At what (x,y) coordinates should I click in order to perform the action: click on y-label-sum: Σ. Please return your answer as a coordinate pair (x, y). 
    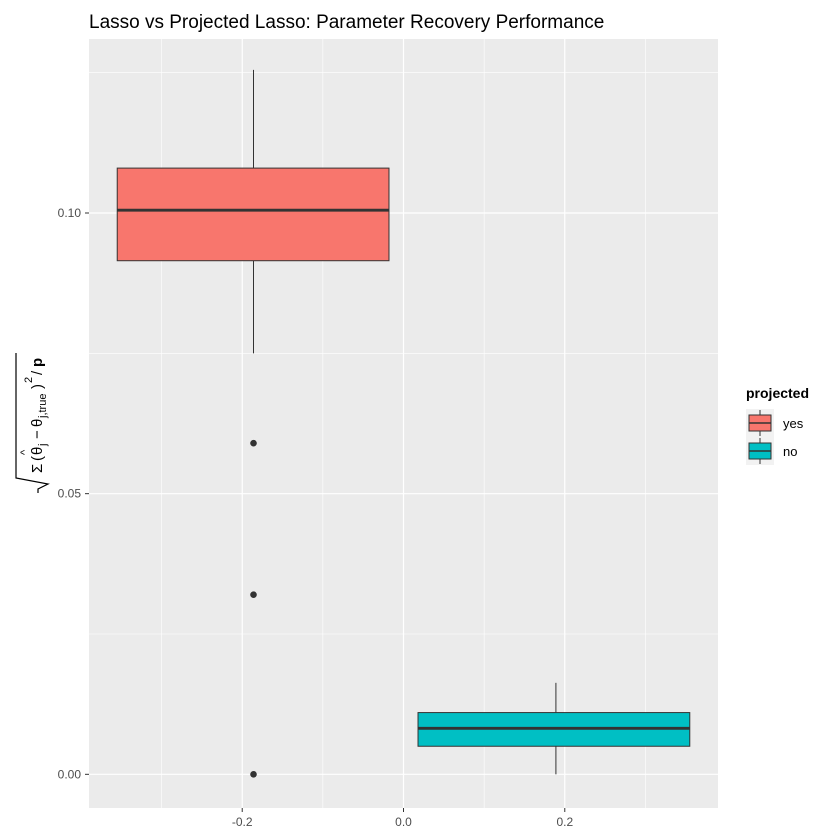
    Looking at the image, I should click on (37, 468).